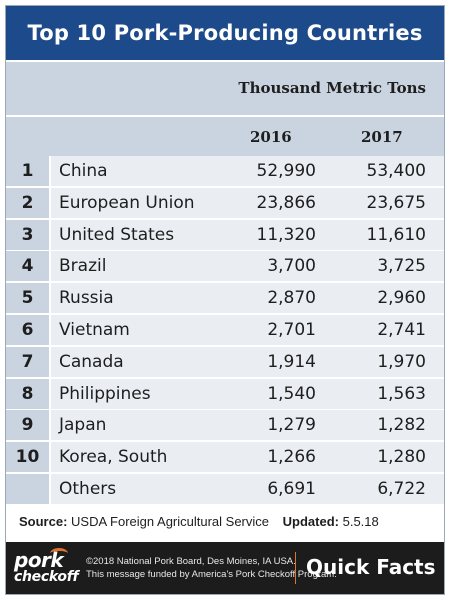 The height and width of the screenshot is (600, 450). What do you see at coordinates (27, 393) in the screenshot?
I see `rank-cell: 8` at bounding box center [27, 393].